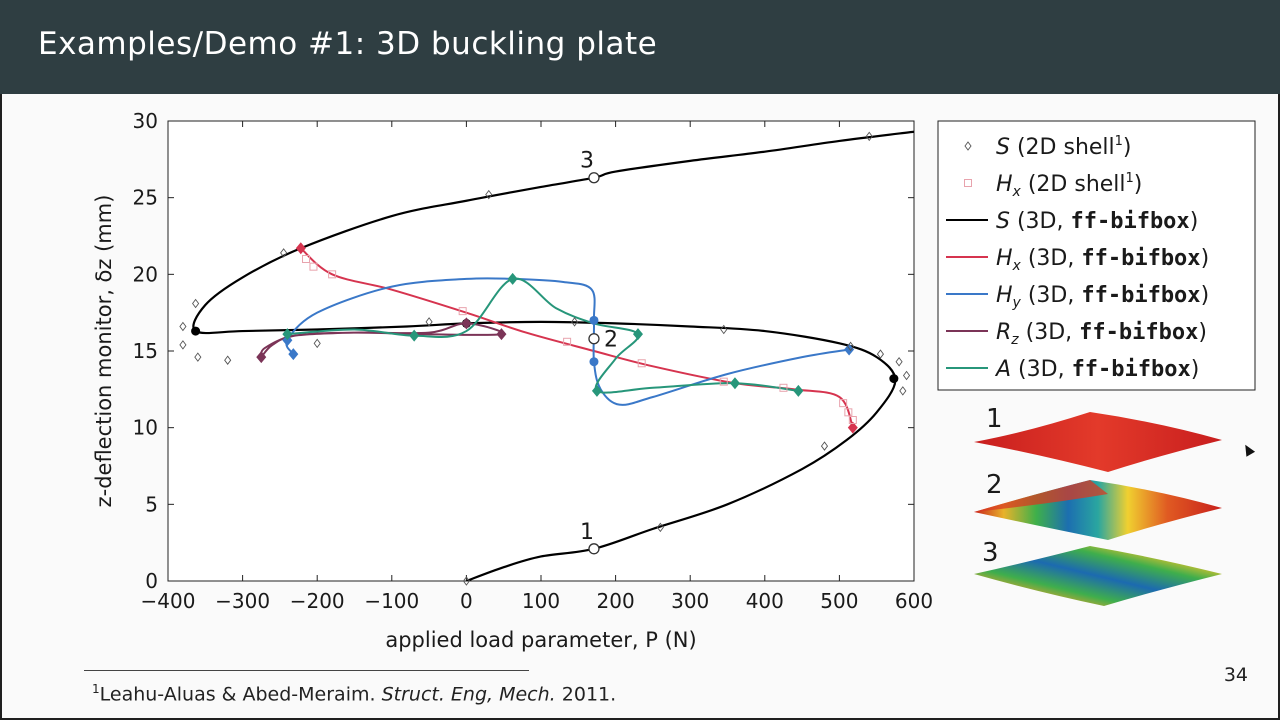 The width and height of the screenshot is (1280, 720). What do you see at coordinates (96, 689) in the screenshot?
I see `footnote-marker: 1` at bounding box center [96, 689].